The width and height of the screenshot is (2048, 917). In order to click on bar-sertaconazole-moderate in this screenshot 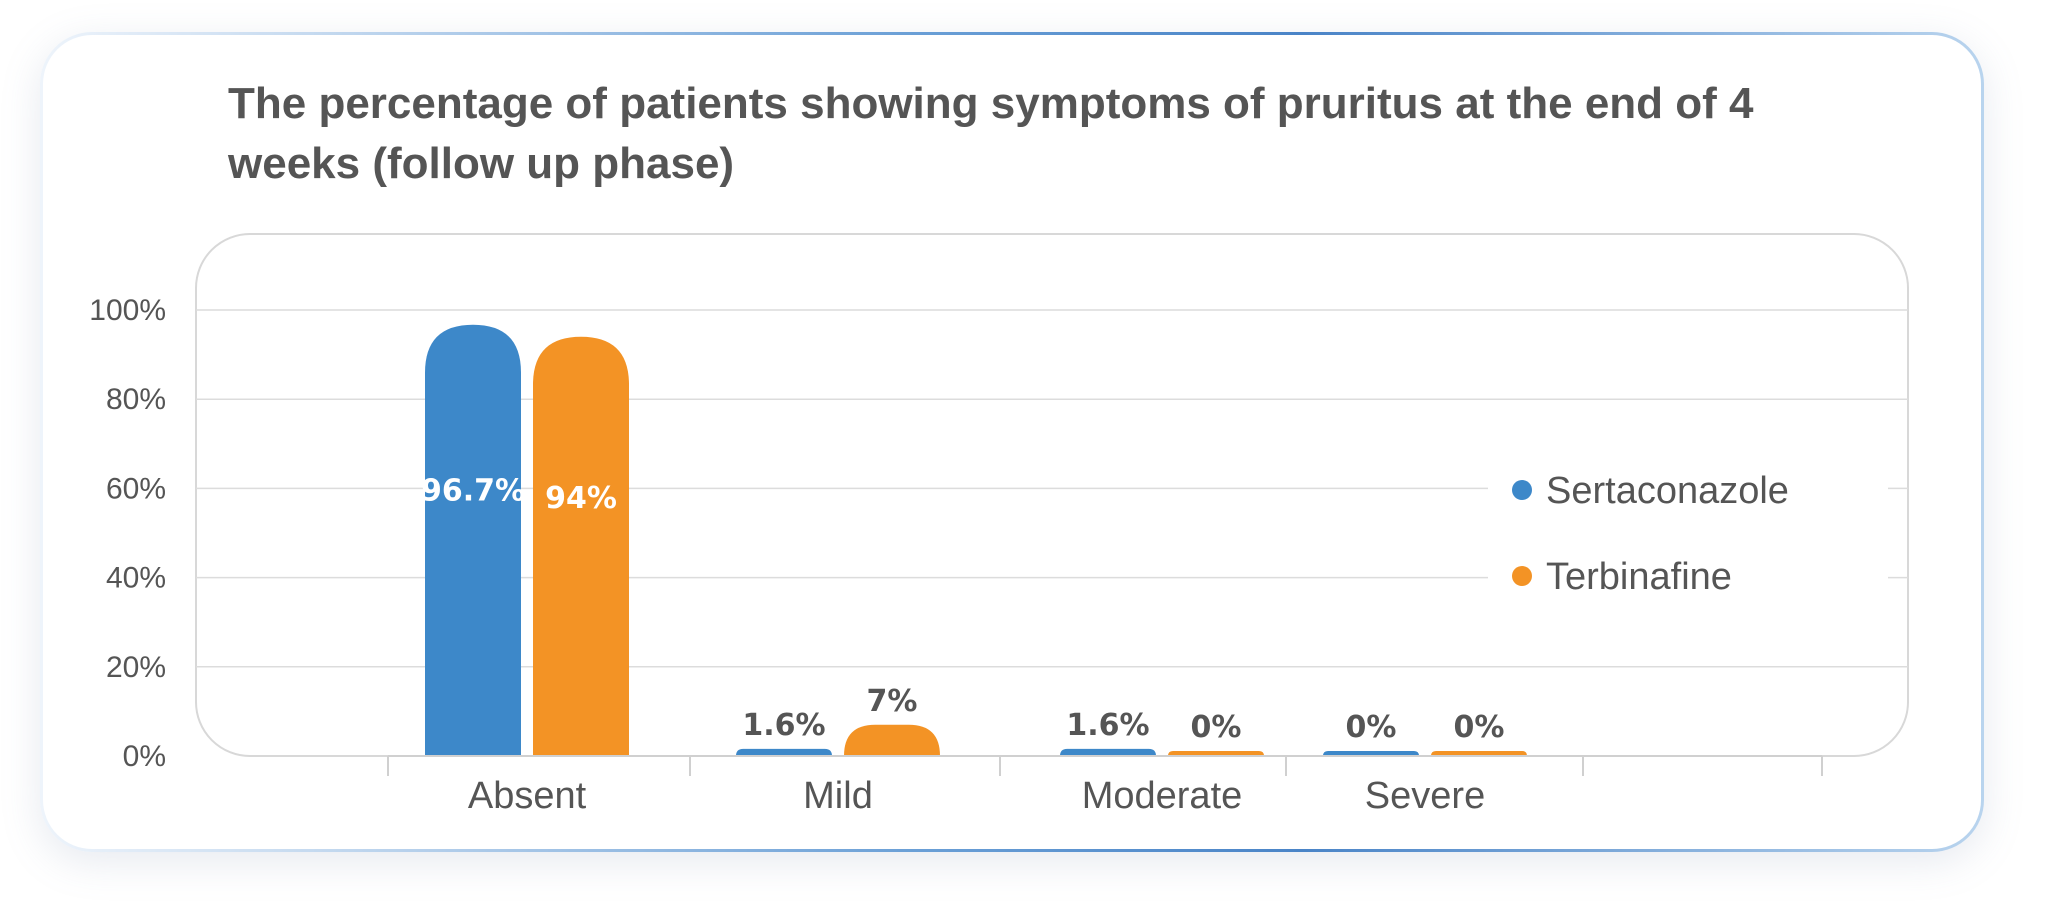, I will do `click(1108, 752)`.